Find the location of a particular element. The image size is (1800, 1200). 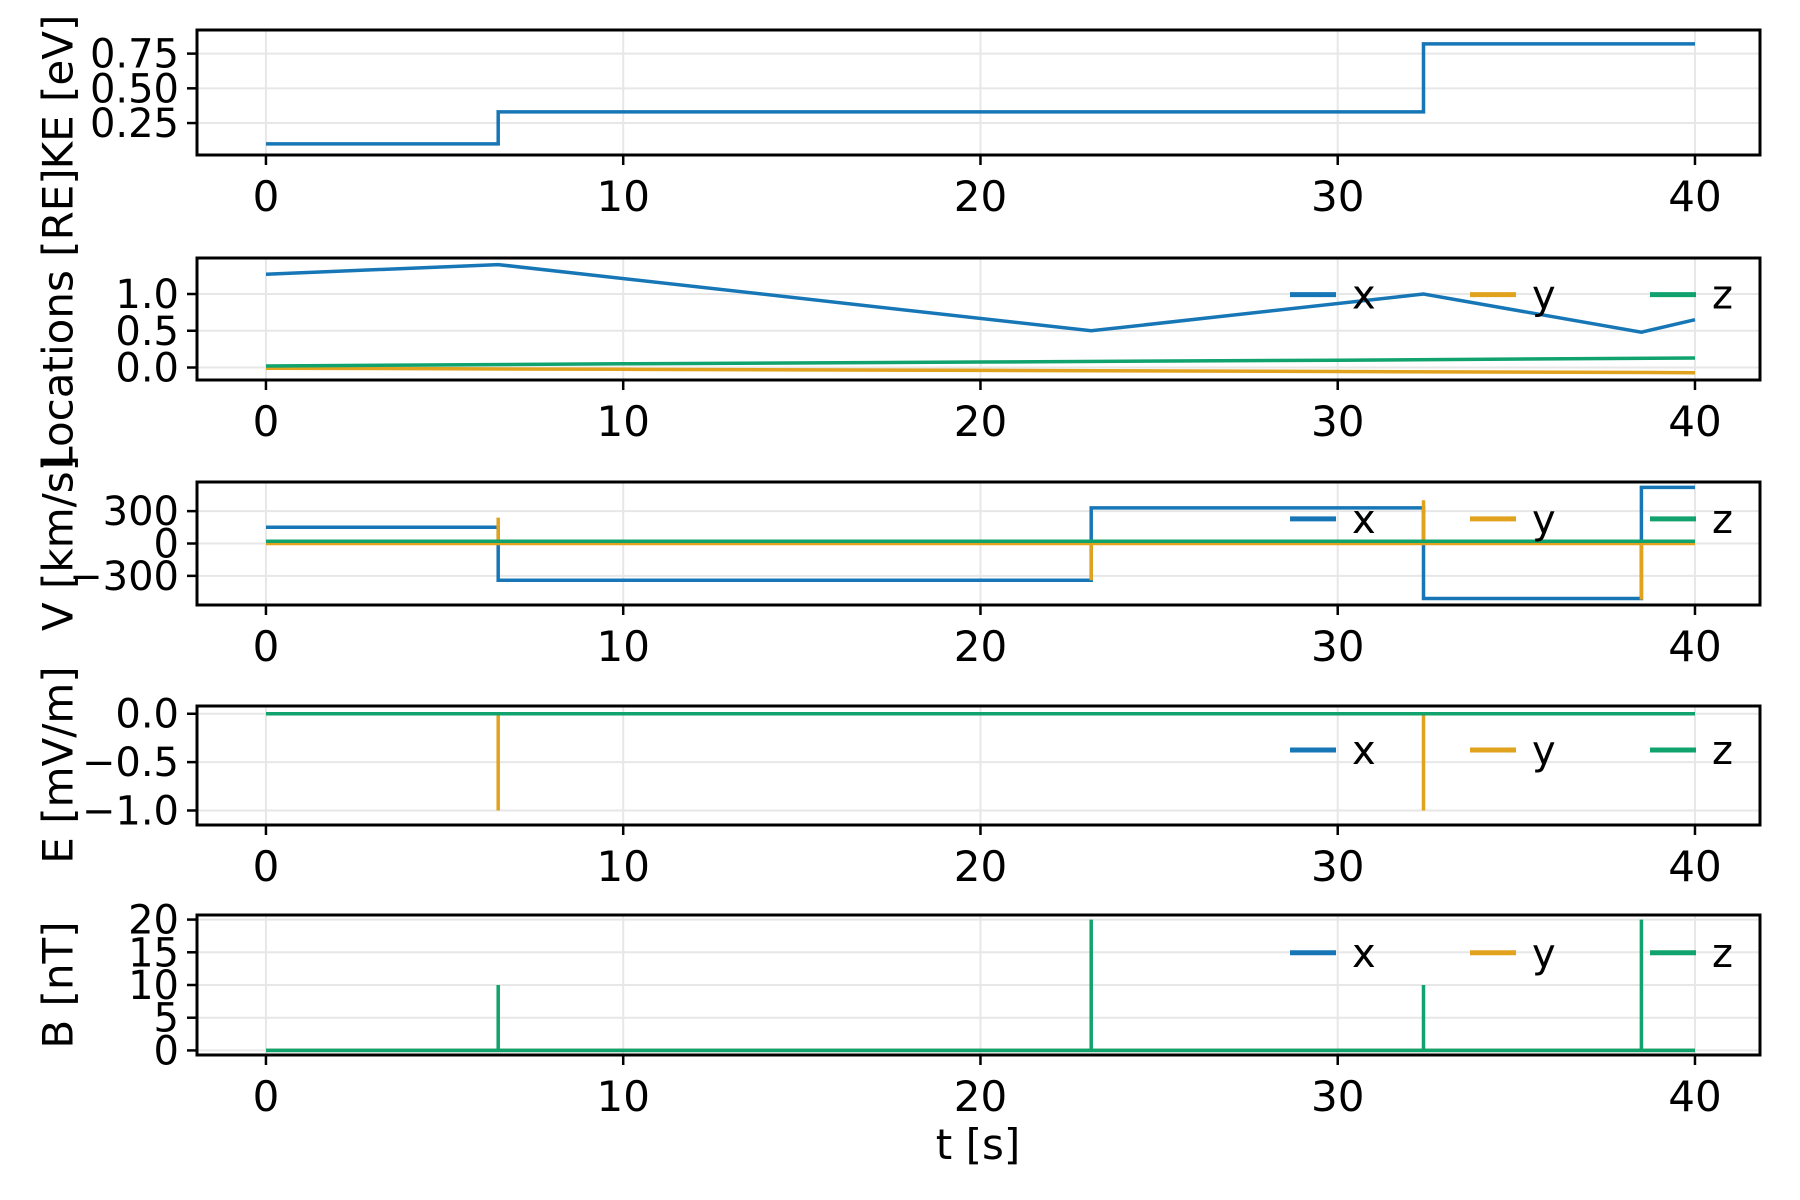

x-tick-label-electric-field: 40 is located at coordinates (1694, 866).